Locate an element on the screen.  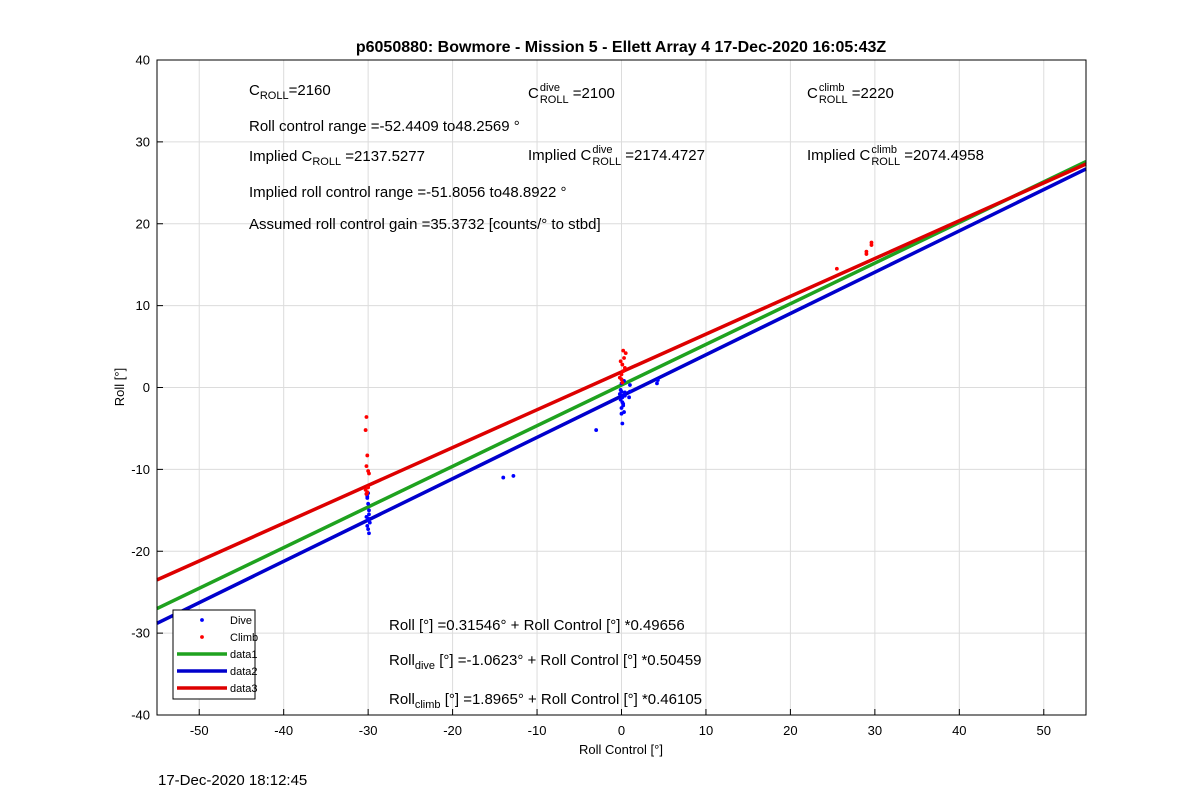
y-tick-label: 20 is located at coordinates (143, 223).